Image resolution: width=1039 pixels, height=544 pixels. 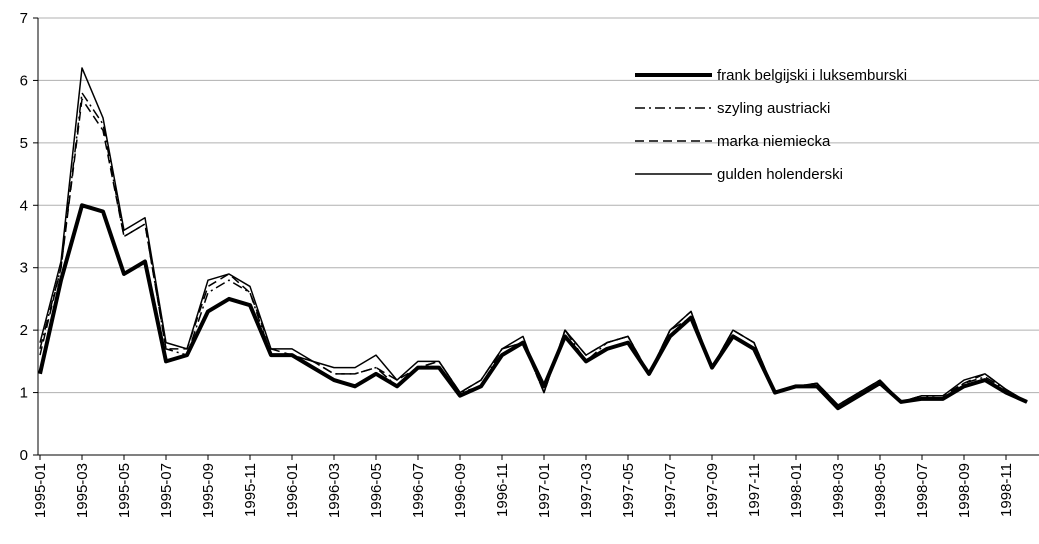 What do you see at coordinates (124, 490) in the screenshot?
I see `x-tick-label: 1995-05` at bounding box center [124, 490].